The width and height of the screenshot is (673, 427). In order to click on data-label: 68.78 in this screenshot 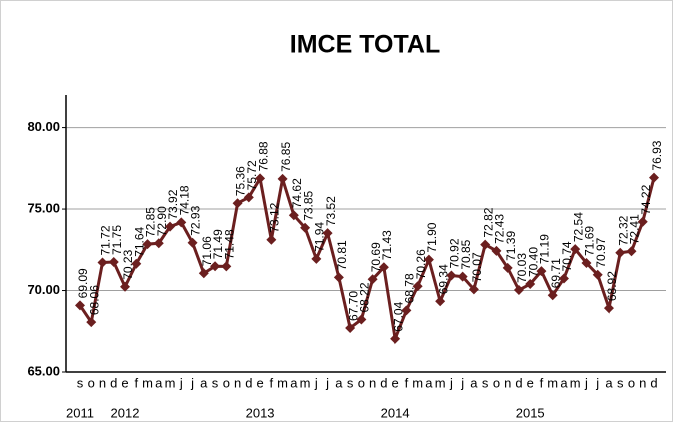, I will do `click(410, 288)`.